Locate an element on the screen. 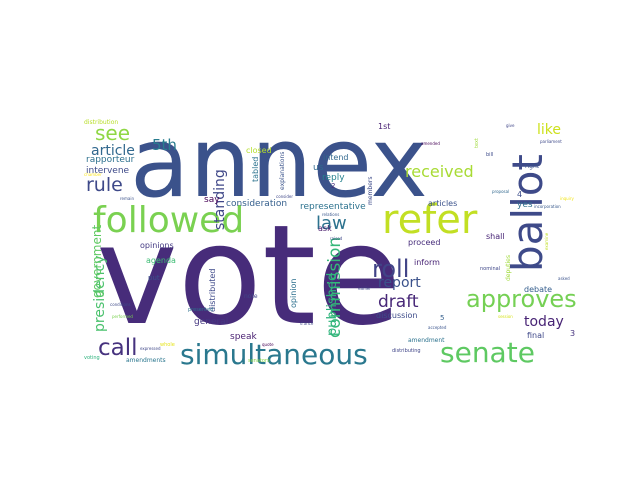  cloud-word-put: put is located at coordinates (154, 278).